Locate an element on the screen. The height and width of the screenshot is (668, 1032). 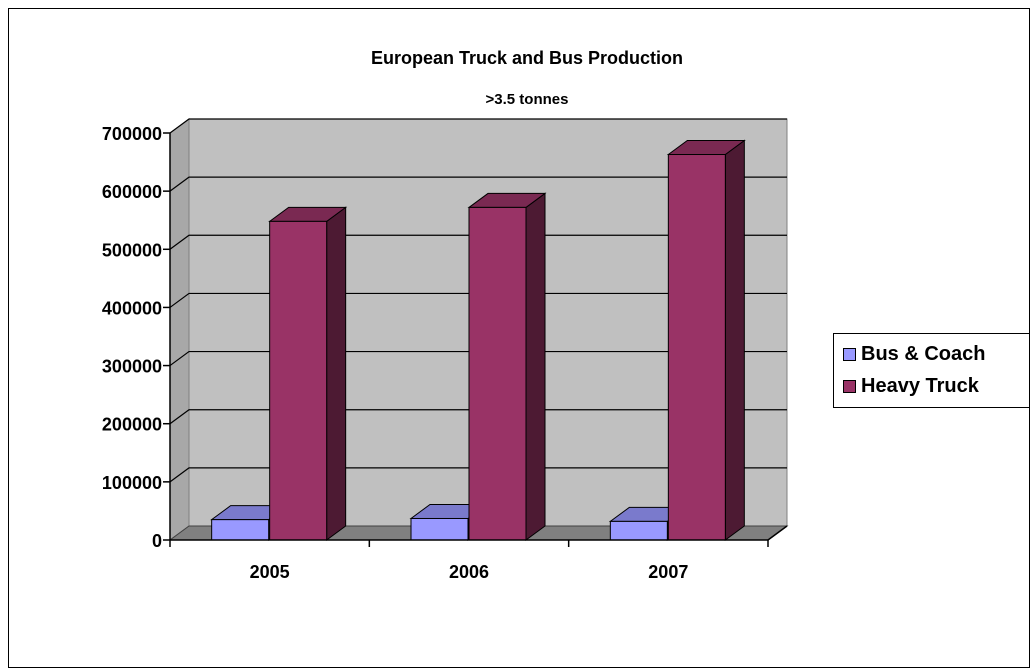
legend: Bus & Coach Heavy Truck is located at coordinates (931, 370).